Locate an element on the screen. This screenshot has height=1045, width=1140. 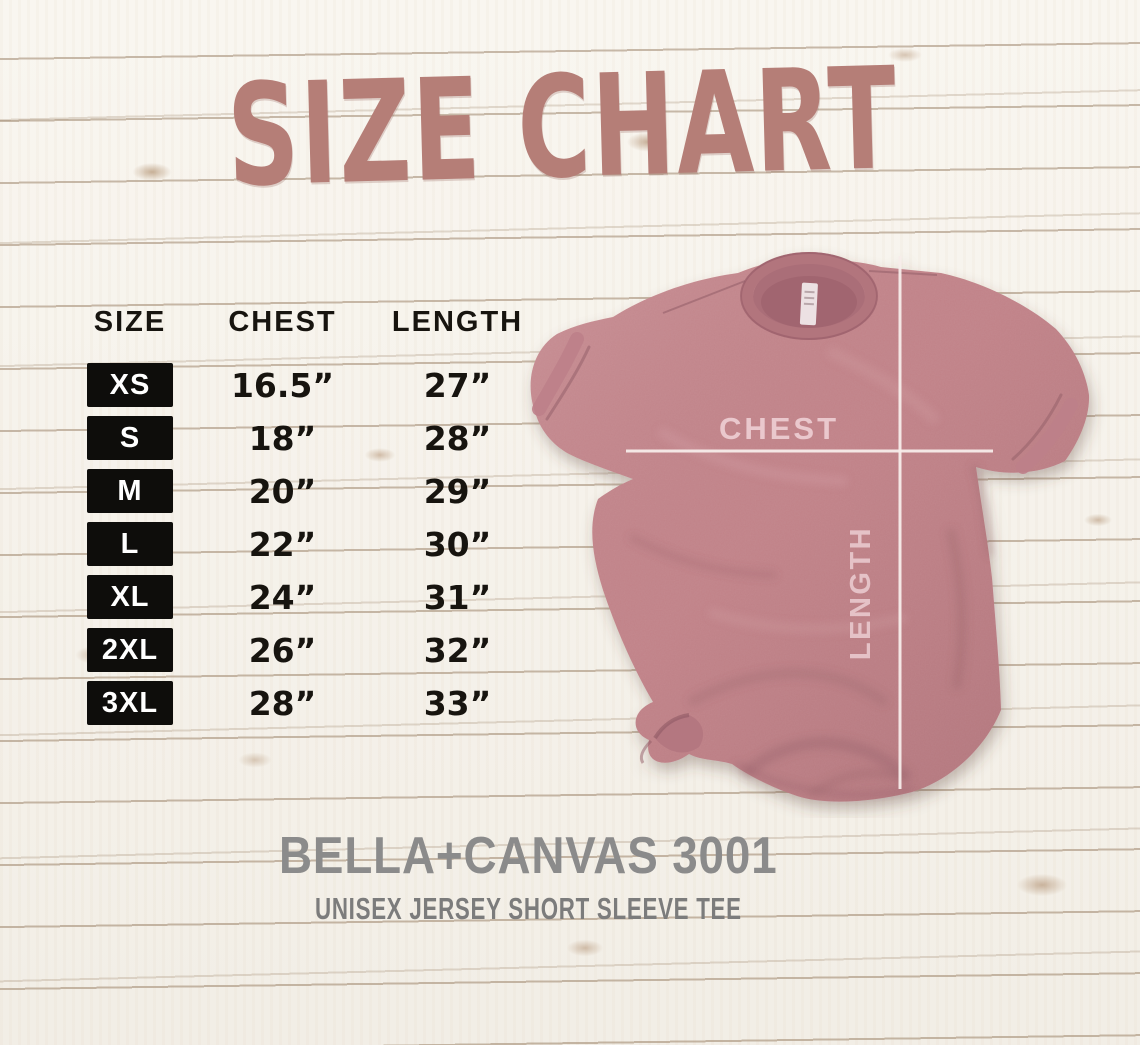
chest-label: CHEST is located at coordinates (779, 428).